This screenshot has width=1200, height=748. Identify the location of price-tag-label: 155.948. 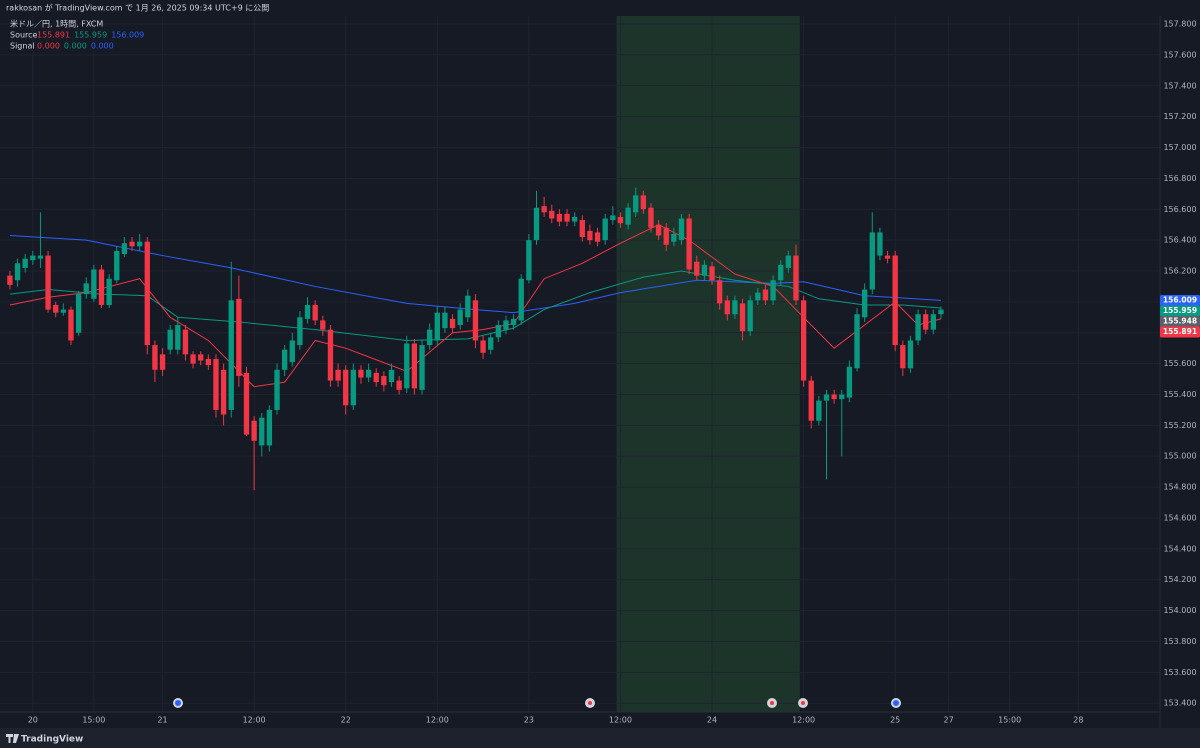
(1180, 320).